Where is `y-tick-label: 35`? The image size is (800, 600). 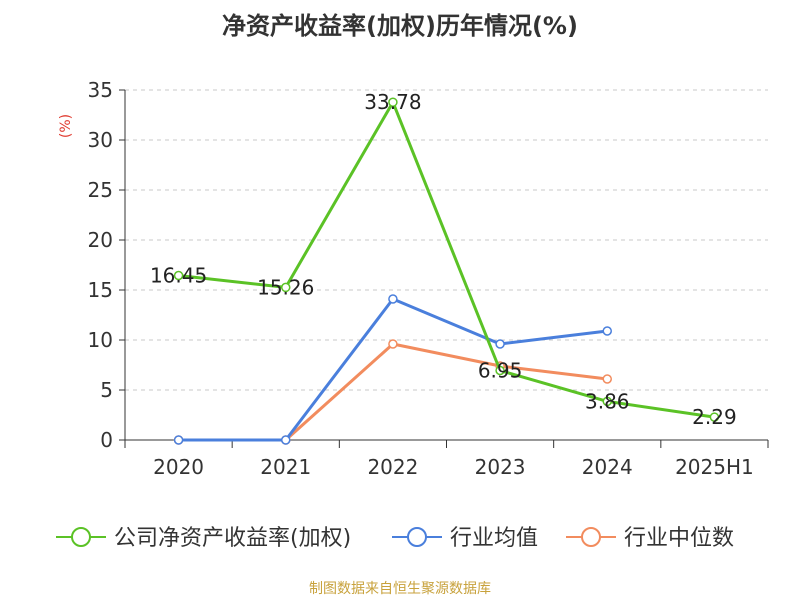
y-tick-label: 35 is located at coordinates (100, 90).